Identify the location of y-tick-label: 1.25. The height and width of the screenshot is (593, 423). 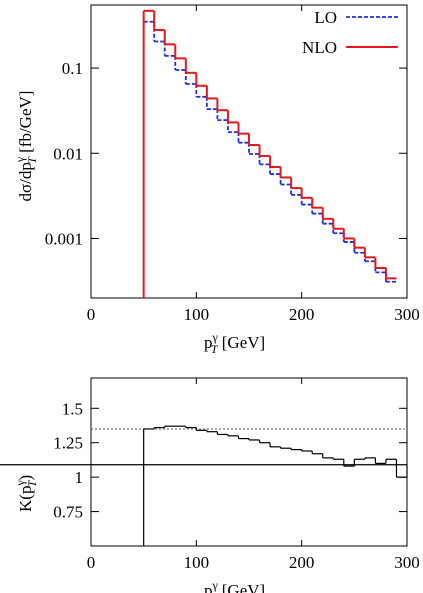
(68, 443).